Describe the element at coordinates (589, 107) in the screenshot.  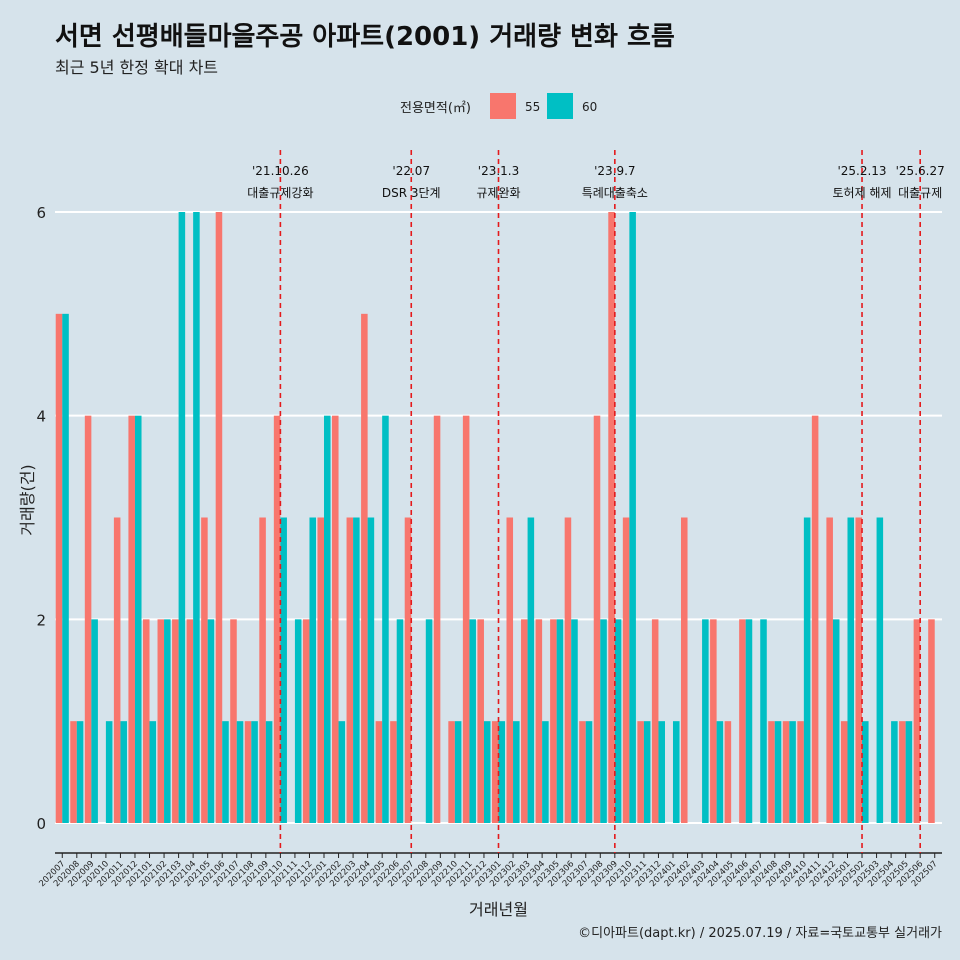
I see `legend-label: 60` at that location.